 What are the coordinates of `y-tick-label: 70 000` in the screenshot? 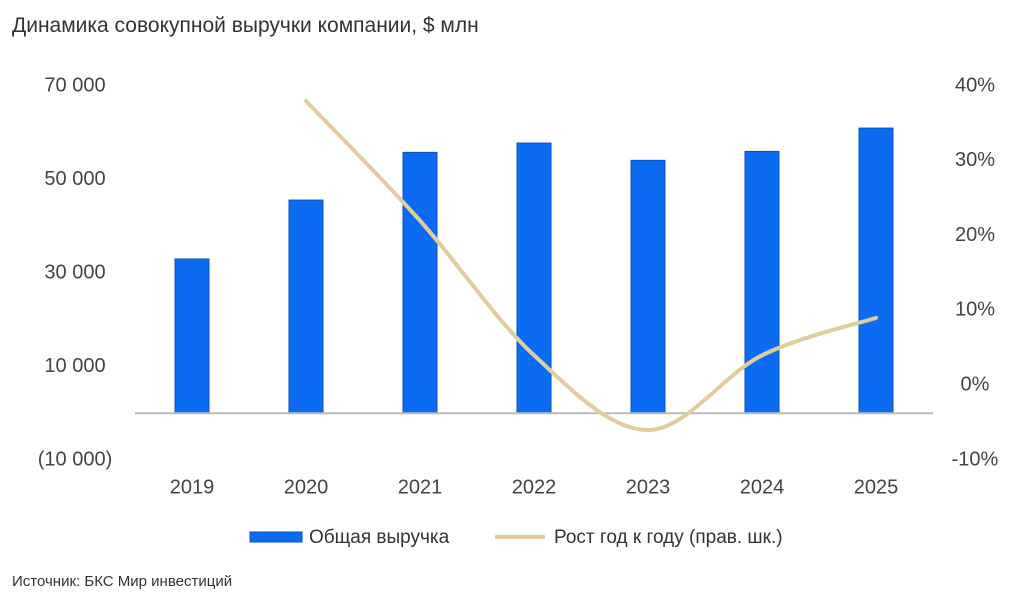 It's located at (74, 85).